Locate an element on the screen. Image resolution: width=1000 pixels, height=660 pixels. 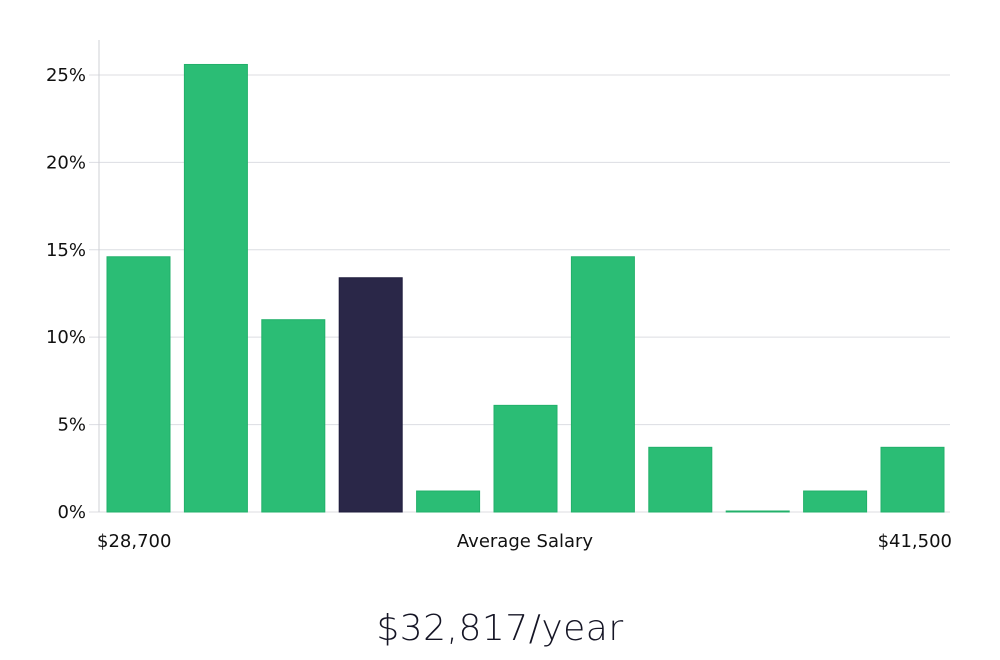
y-tick-label: 15% is located at coordinates (66, 250).